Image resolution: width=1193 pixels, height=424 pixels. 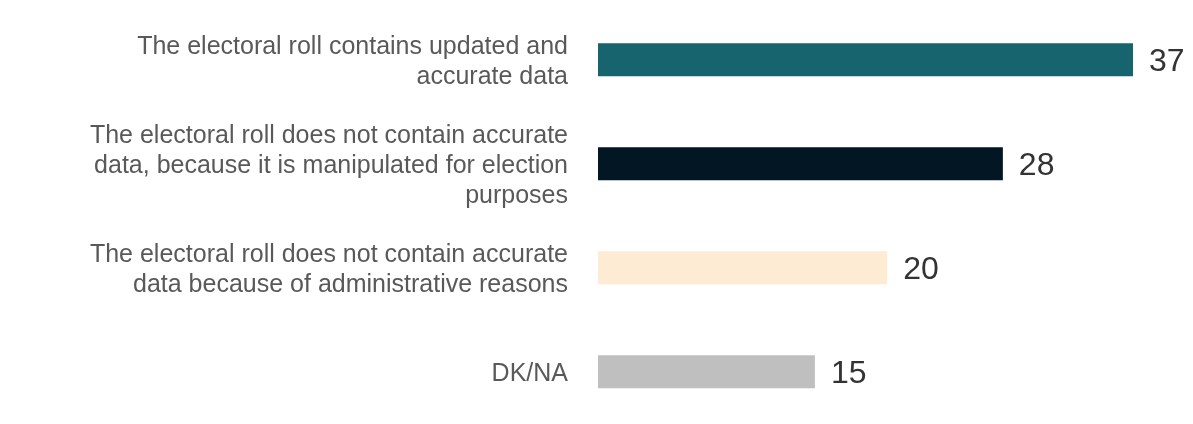 I want to click on data-label: 15, so click(x=848, y=372).